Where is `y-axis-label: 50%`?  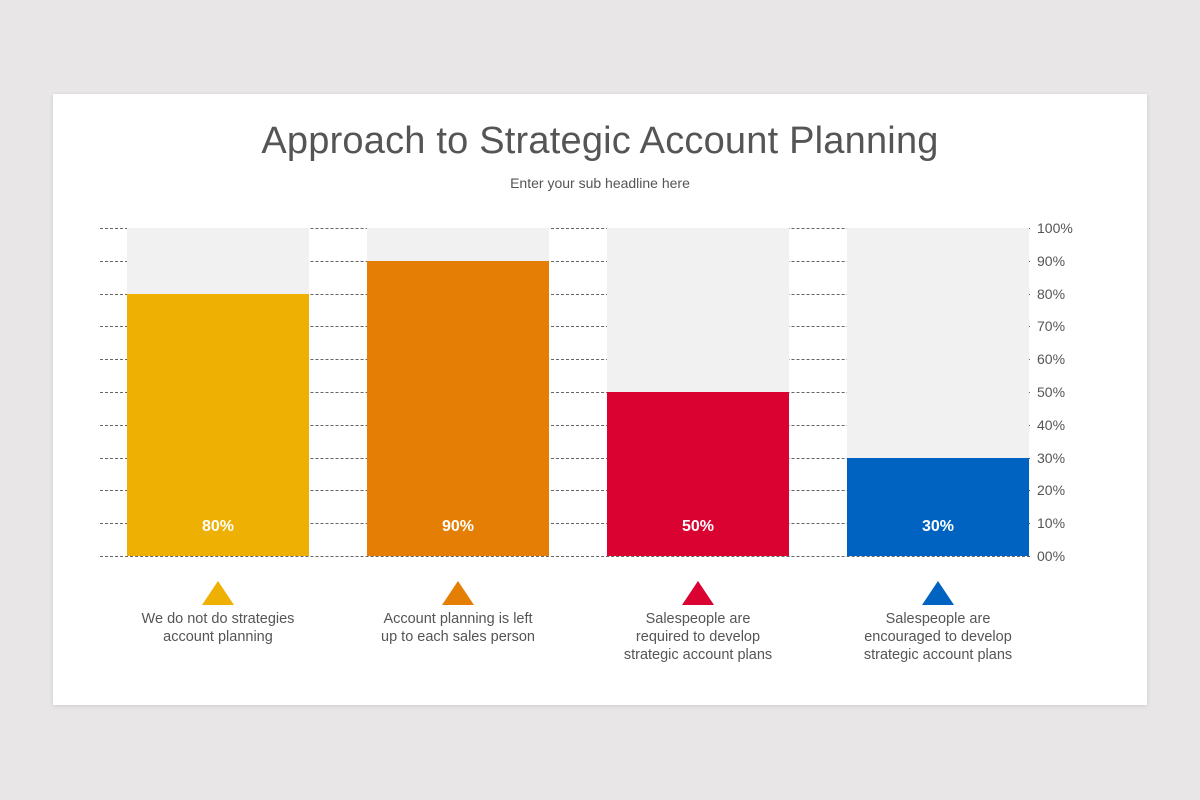 y-axis-label: 50% is located at coordinates (1051, 392).